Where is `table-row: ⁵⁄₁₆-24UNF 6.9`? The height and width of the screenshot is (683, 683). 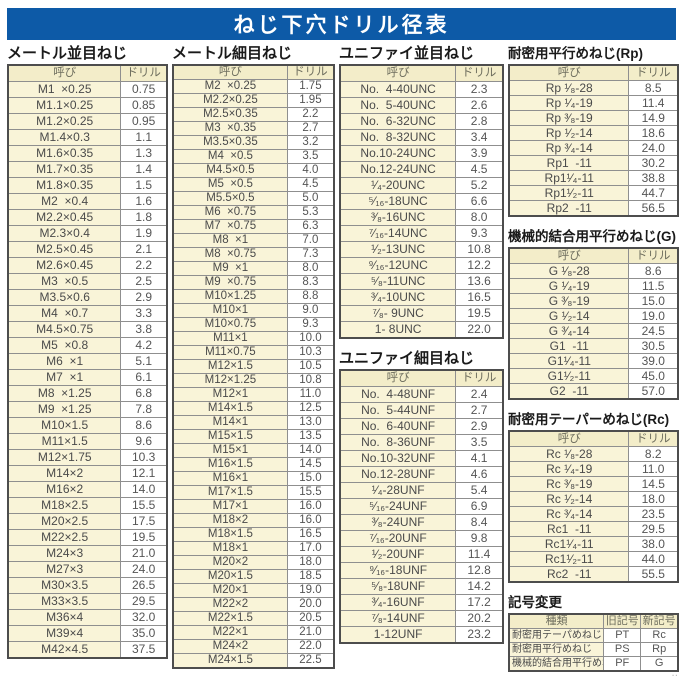
table-row: ⁵⁄₁₆-24UNF 6.9 is located at coordinates (421, 506).